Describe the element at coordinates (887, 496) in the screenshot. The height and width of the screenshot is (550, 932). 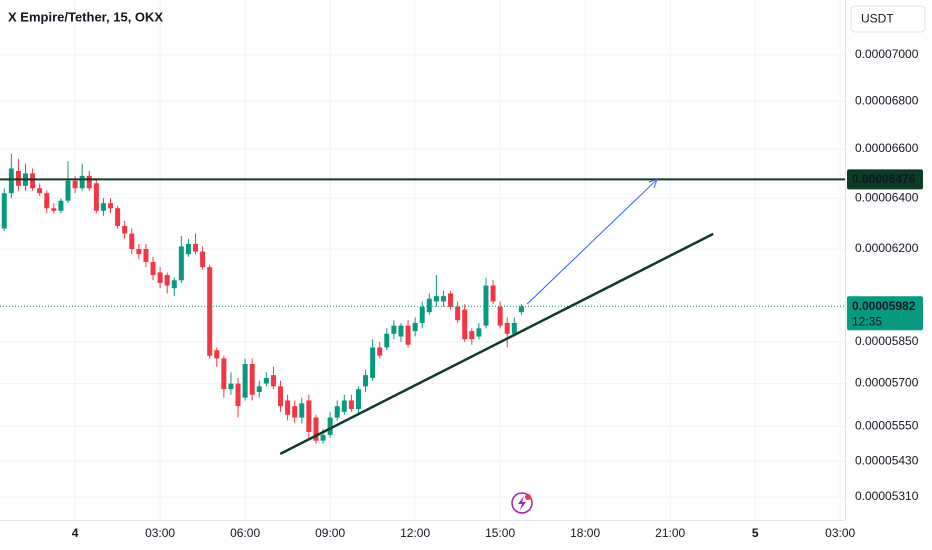
I see `y-tick-label: 0.00005310` at that location.